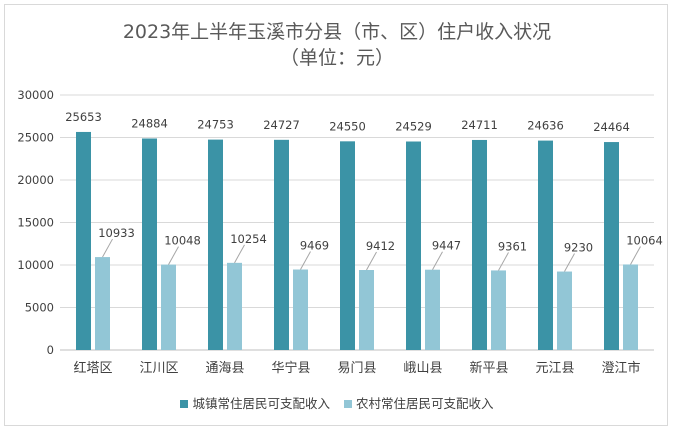 The height and width of the screenshot is (432, 674). I want to click on data-label-urban: 24636, so click(545, 126).